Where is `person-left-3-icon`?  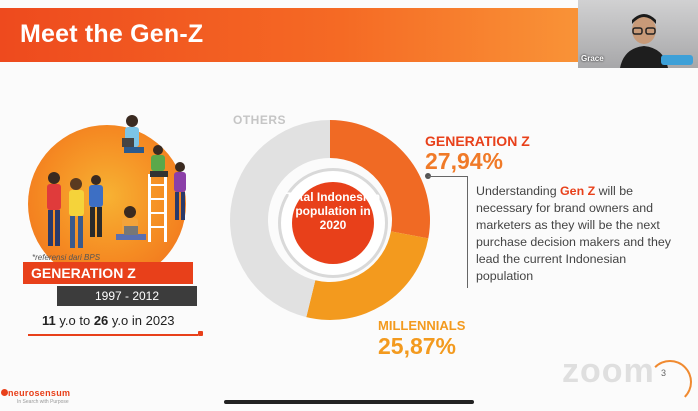
person-left-3-icon is located at coordinates (96, 206).